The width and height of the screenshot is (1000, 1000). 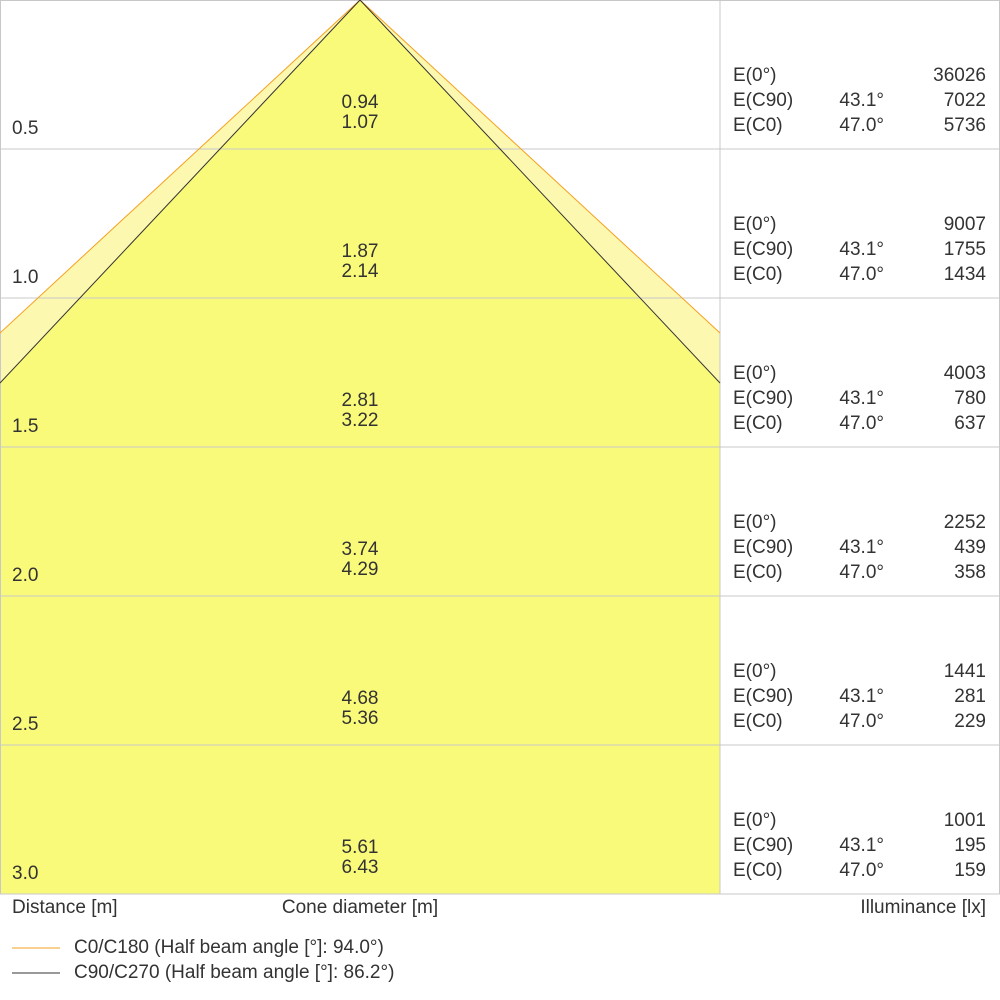 What do you see at coordinates (25, 426) in the screenshot?
I see `distance: 1.5` at bounding box center [25, 426].